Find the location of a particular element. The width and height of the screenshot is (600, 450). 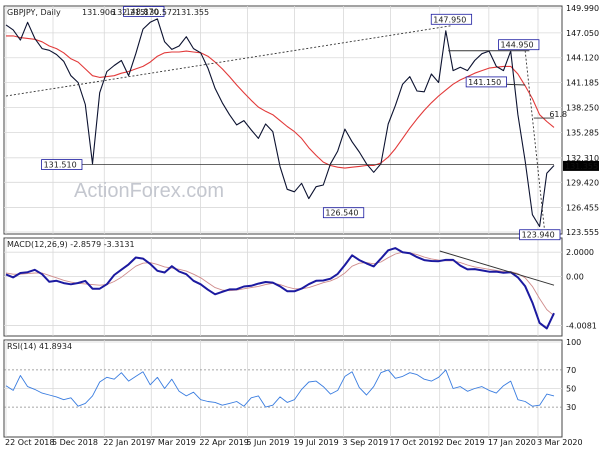

x-tick-label: 3 Mar 2020 is located at coordinates (560, 442).